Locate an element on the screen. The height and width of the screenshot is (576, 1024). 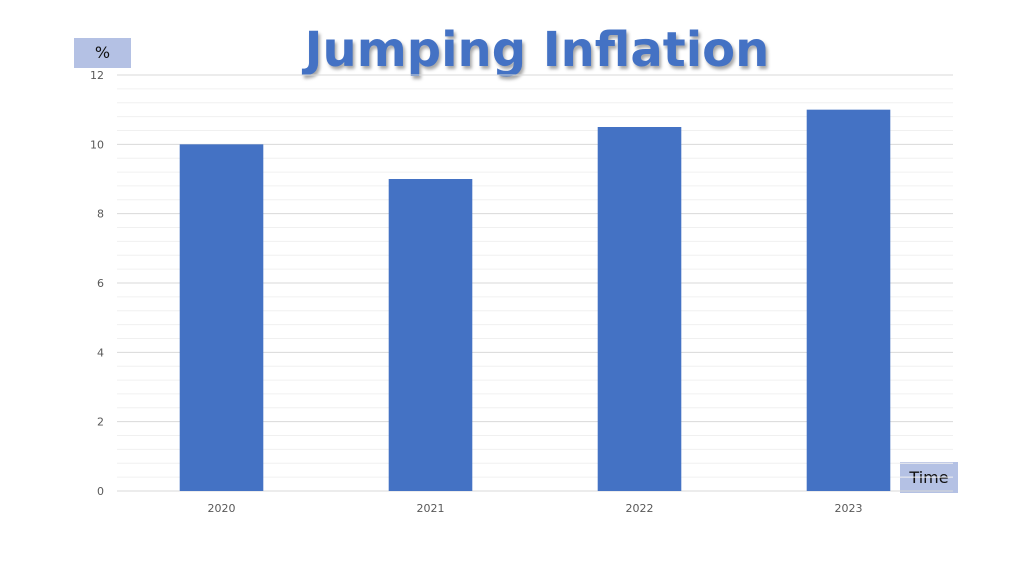
x-tick-label: 2021 is located at coordinates (431, 508).